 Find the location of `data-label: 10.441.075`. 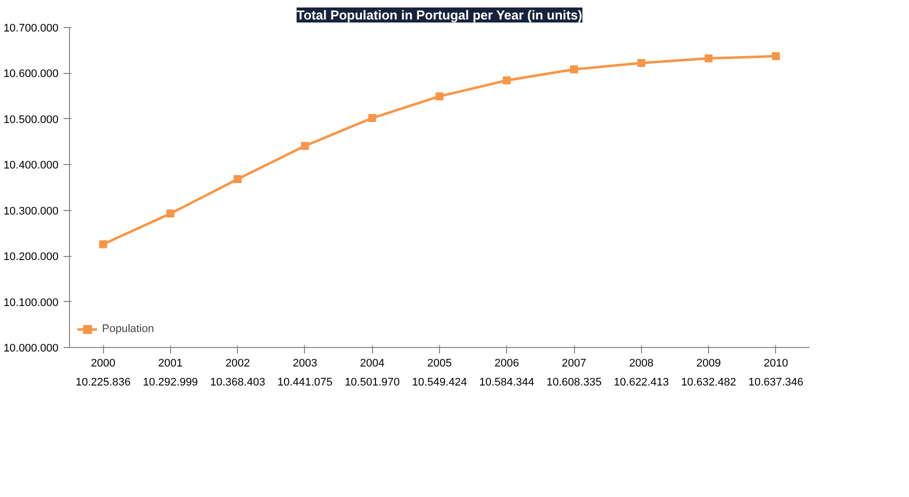

data-label: 10.441.075 is located at coordinates (304, 382).